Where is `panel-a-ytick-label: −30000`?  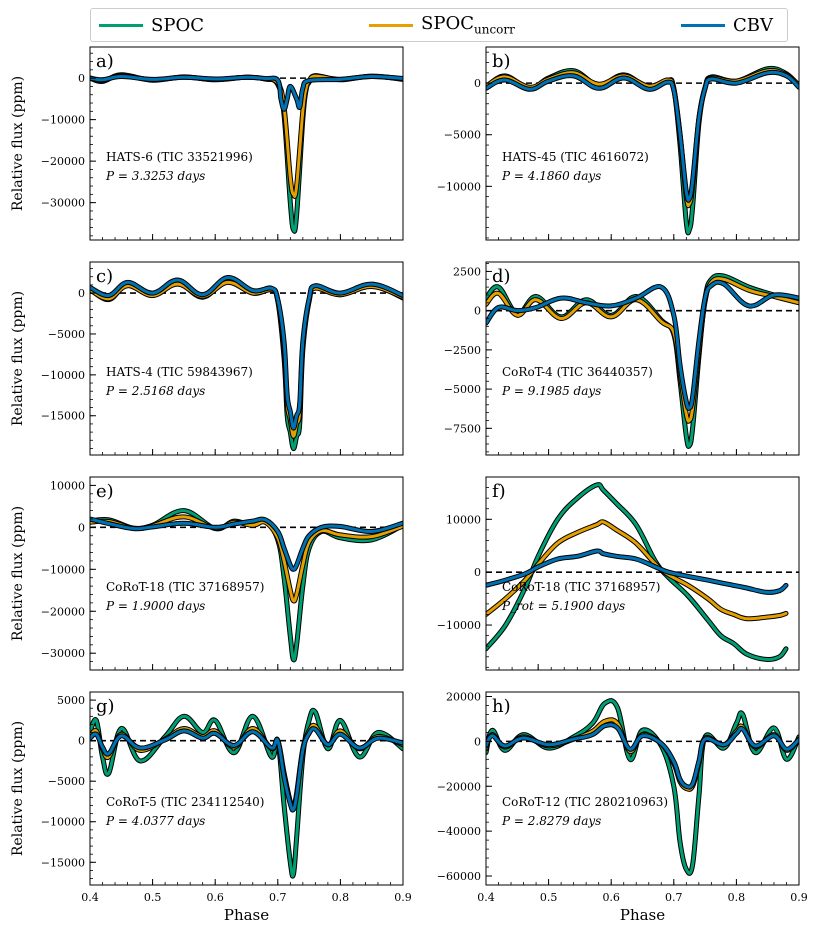
panel-a-ytick-label: −30000 is located at coordinates (63, 203).